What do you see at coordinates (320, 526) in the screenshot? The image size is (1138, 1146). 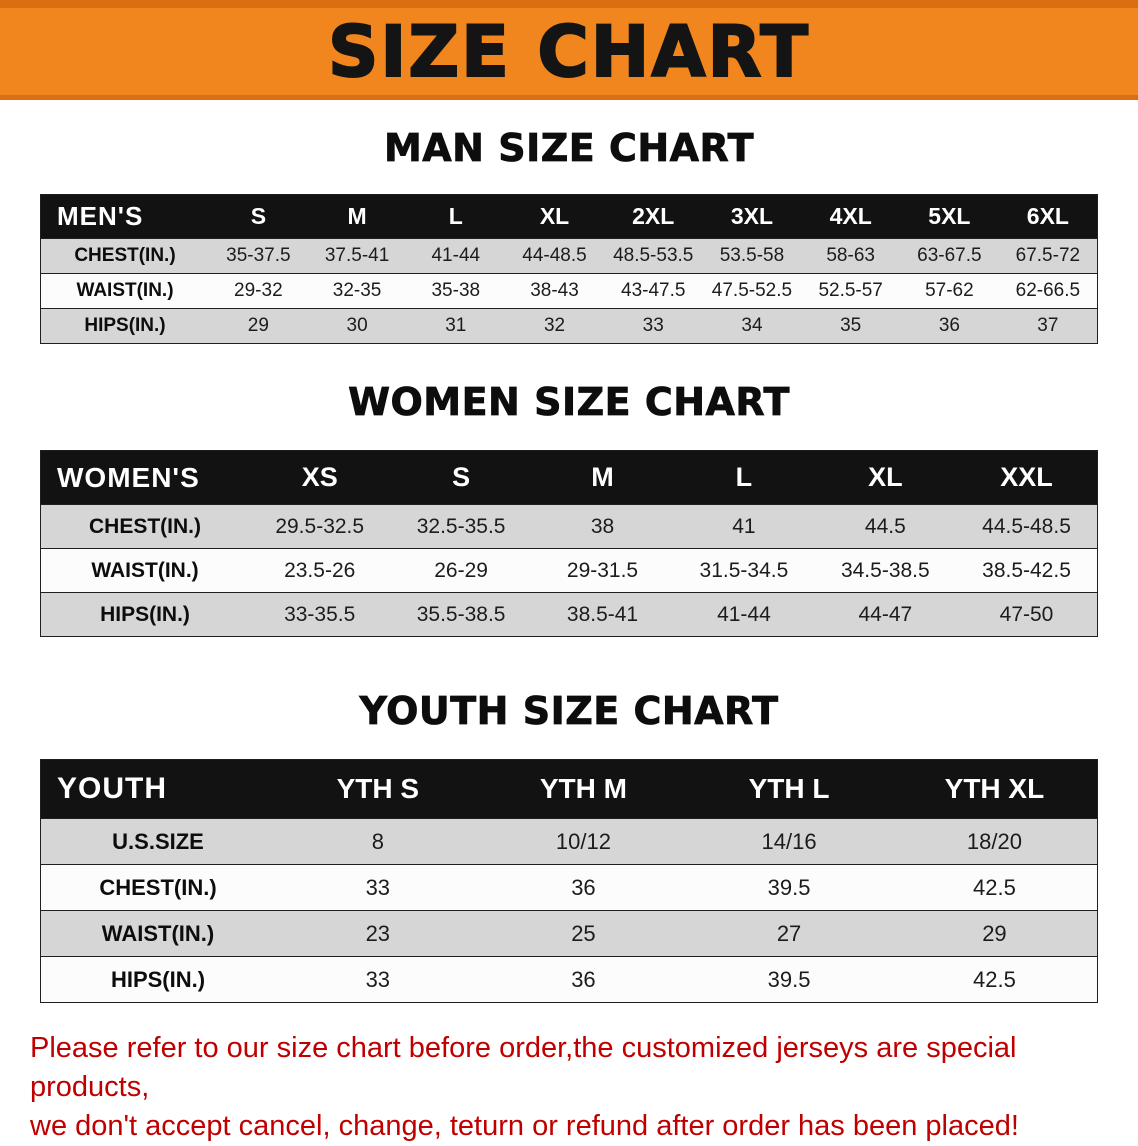 I see `table-cell: 29.5-32.5` at bounding box center [320, 526].